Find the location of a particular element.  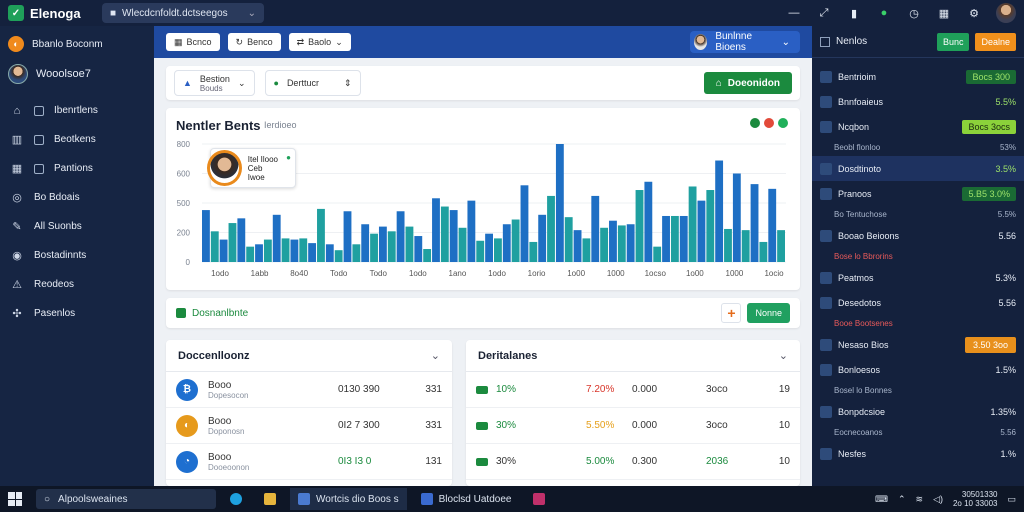

table-row: 30% 5.00% 0.300 2036 10 is located at coordinates (633, 462).